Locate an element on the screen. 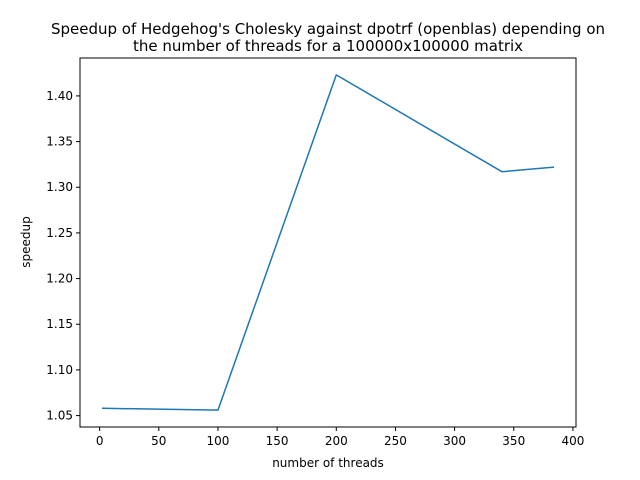 The image size is (640, 480). y-tick-label: 1.05 is located at coordinates (59, 416).